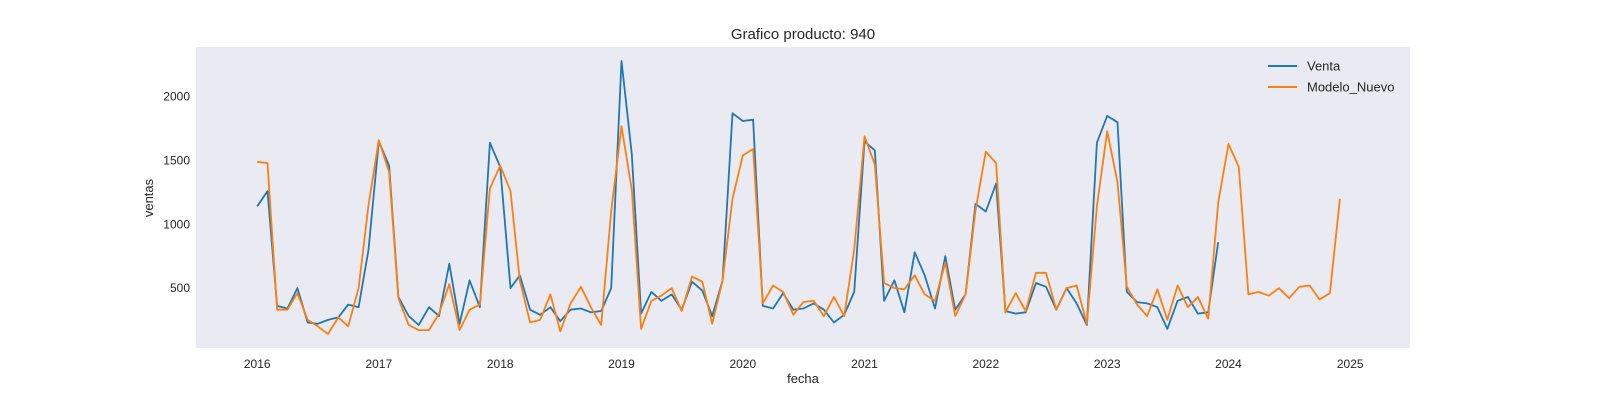 This screenshot has height=400, width=1600. What do you see at coordinates (500, 364) in the screenshot?
I see `x-tick-label: 2018` at bounding box center [500, 364].